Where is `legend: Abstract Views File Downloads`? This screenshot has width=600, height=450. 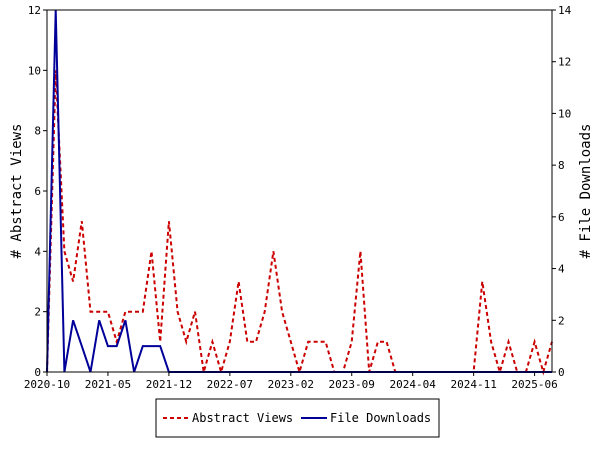 legend: Abstract Views File Downloads is located at coordinates (297, 418).